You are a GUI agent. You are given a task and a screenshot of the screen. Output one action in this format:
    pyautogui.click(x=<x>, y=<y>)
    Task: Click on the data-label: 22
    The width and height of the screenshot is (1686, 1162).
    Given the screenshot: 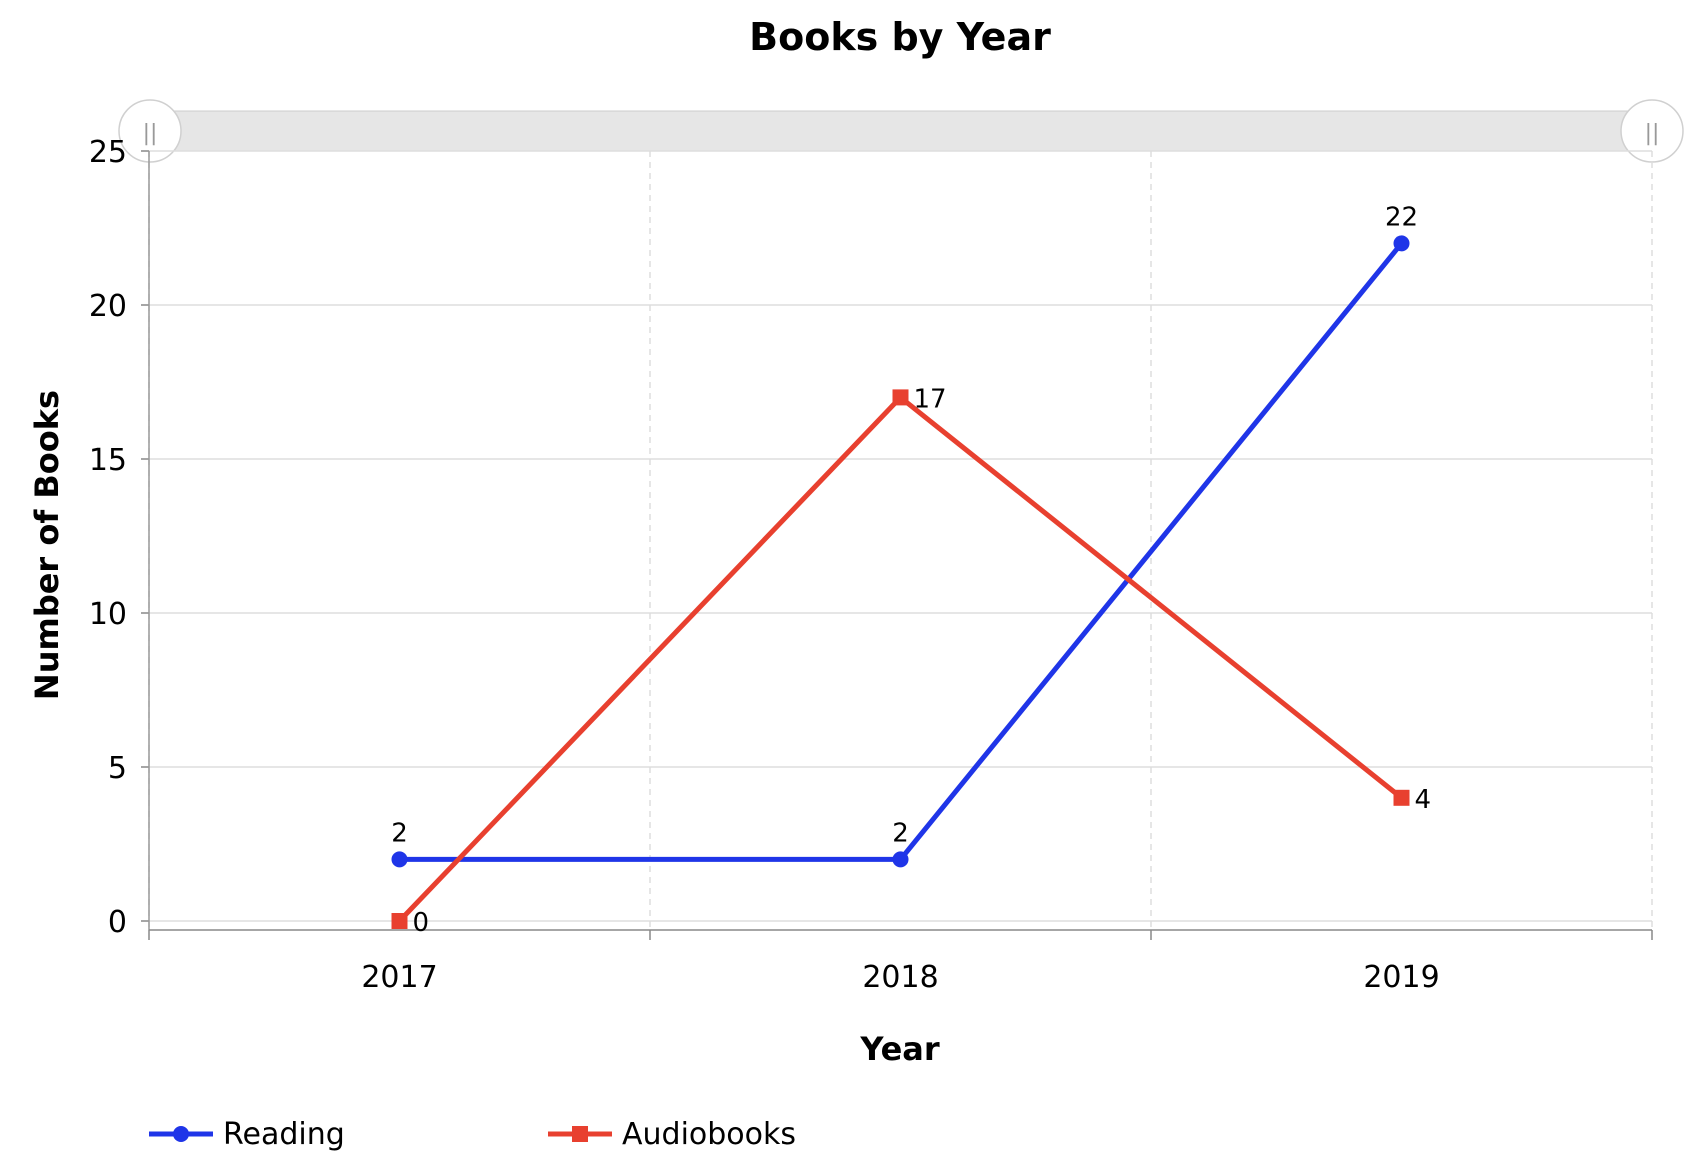 What is the action you would take?
    pyautogui.click(x=1401, y=217)
    